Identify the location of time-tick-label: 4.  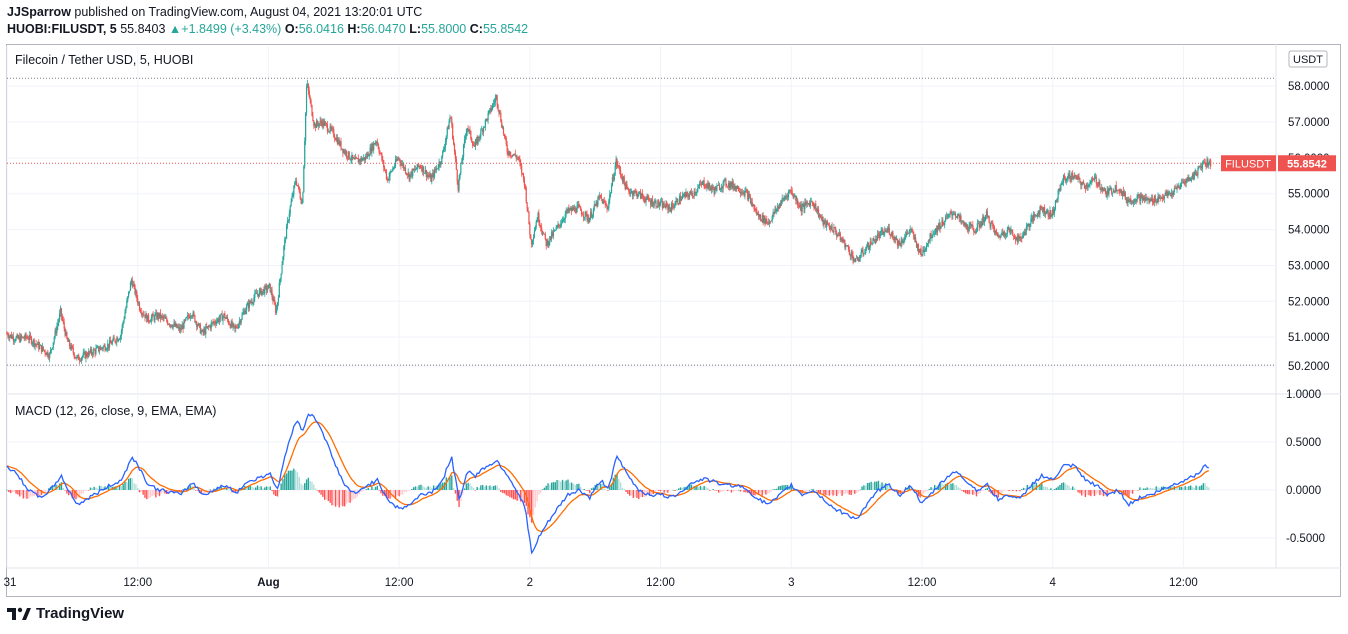
(1052, 583).